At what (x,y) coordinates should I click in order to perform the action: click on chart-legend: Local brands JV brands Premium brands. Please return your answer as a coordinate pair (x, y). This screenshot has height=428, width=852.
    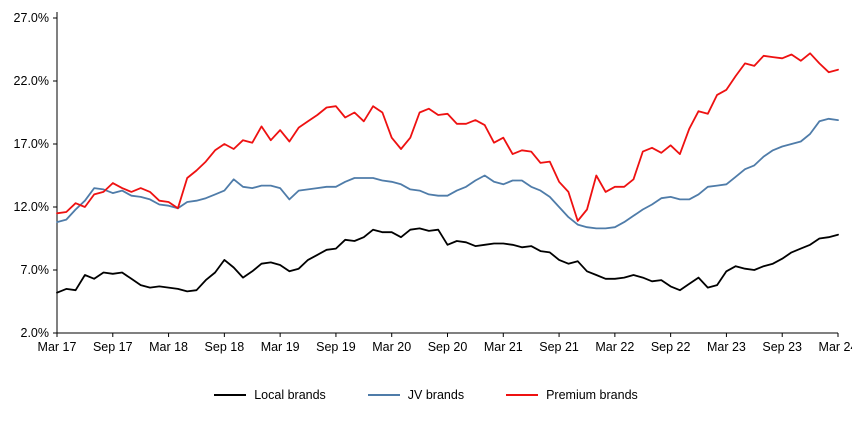
    Looking at the image, I should click on (426, 395).